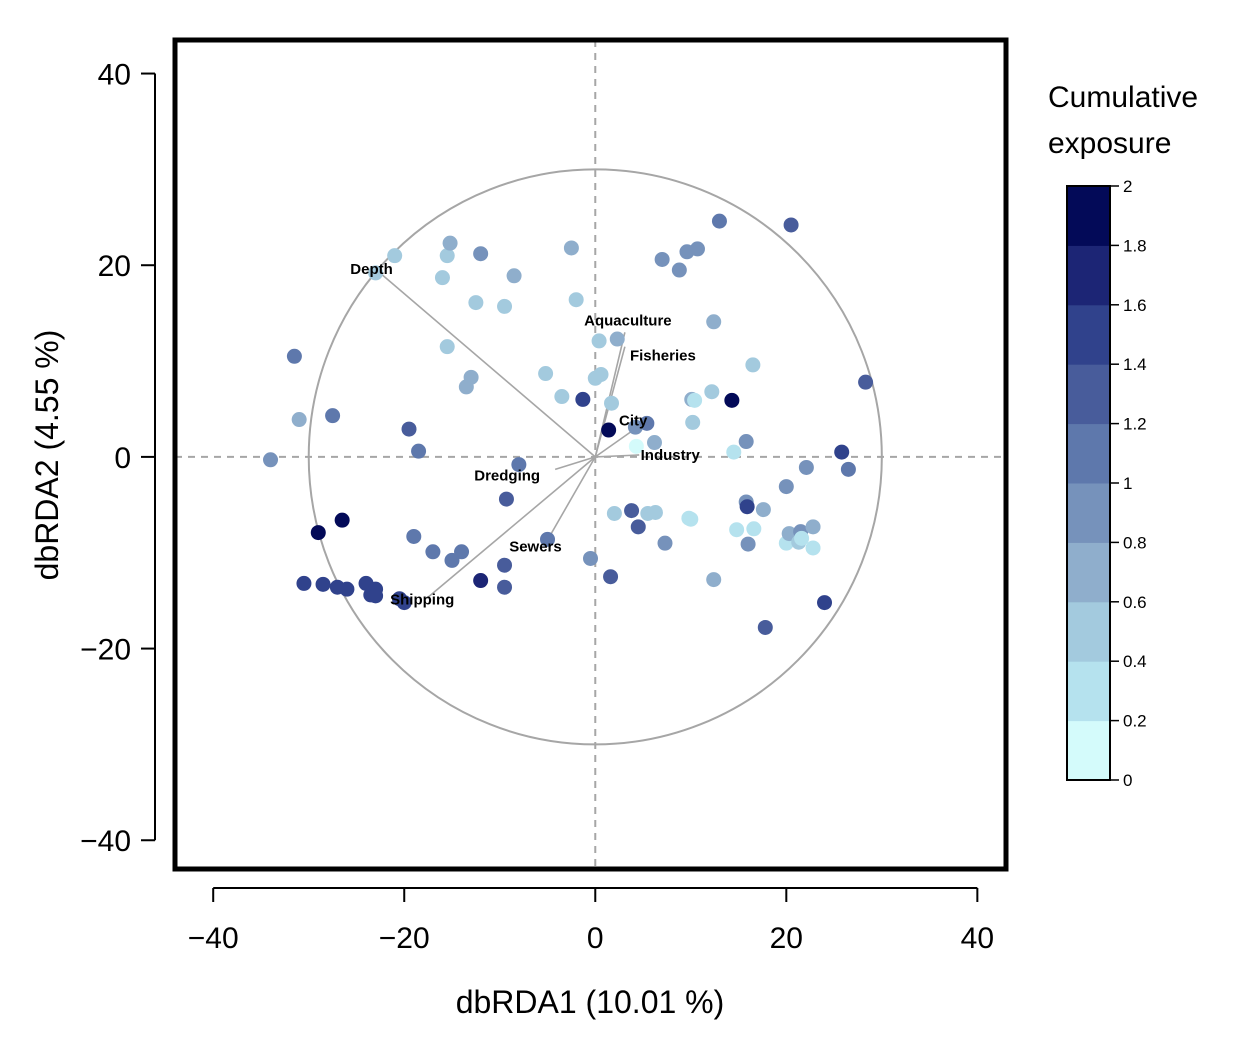 The image size is (1250, 1044). What do you see at coordinates (977, 938) in the screenshot?
I see `x-tick-label: 40` at bounding box center [977, 938].